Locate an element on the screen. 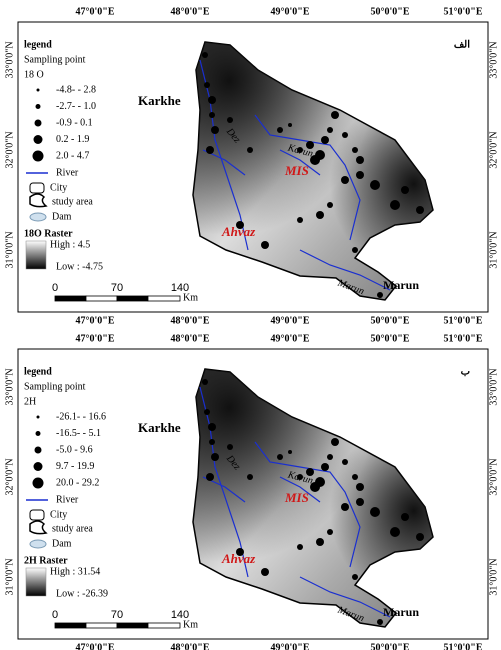  legend-label: Low : -26.39 is located at coordinates (82, 593).